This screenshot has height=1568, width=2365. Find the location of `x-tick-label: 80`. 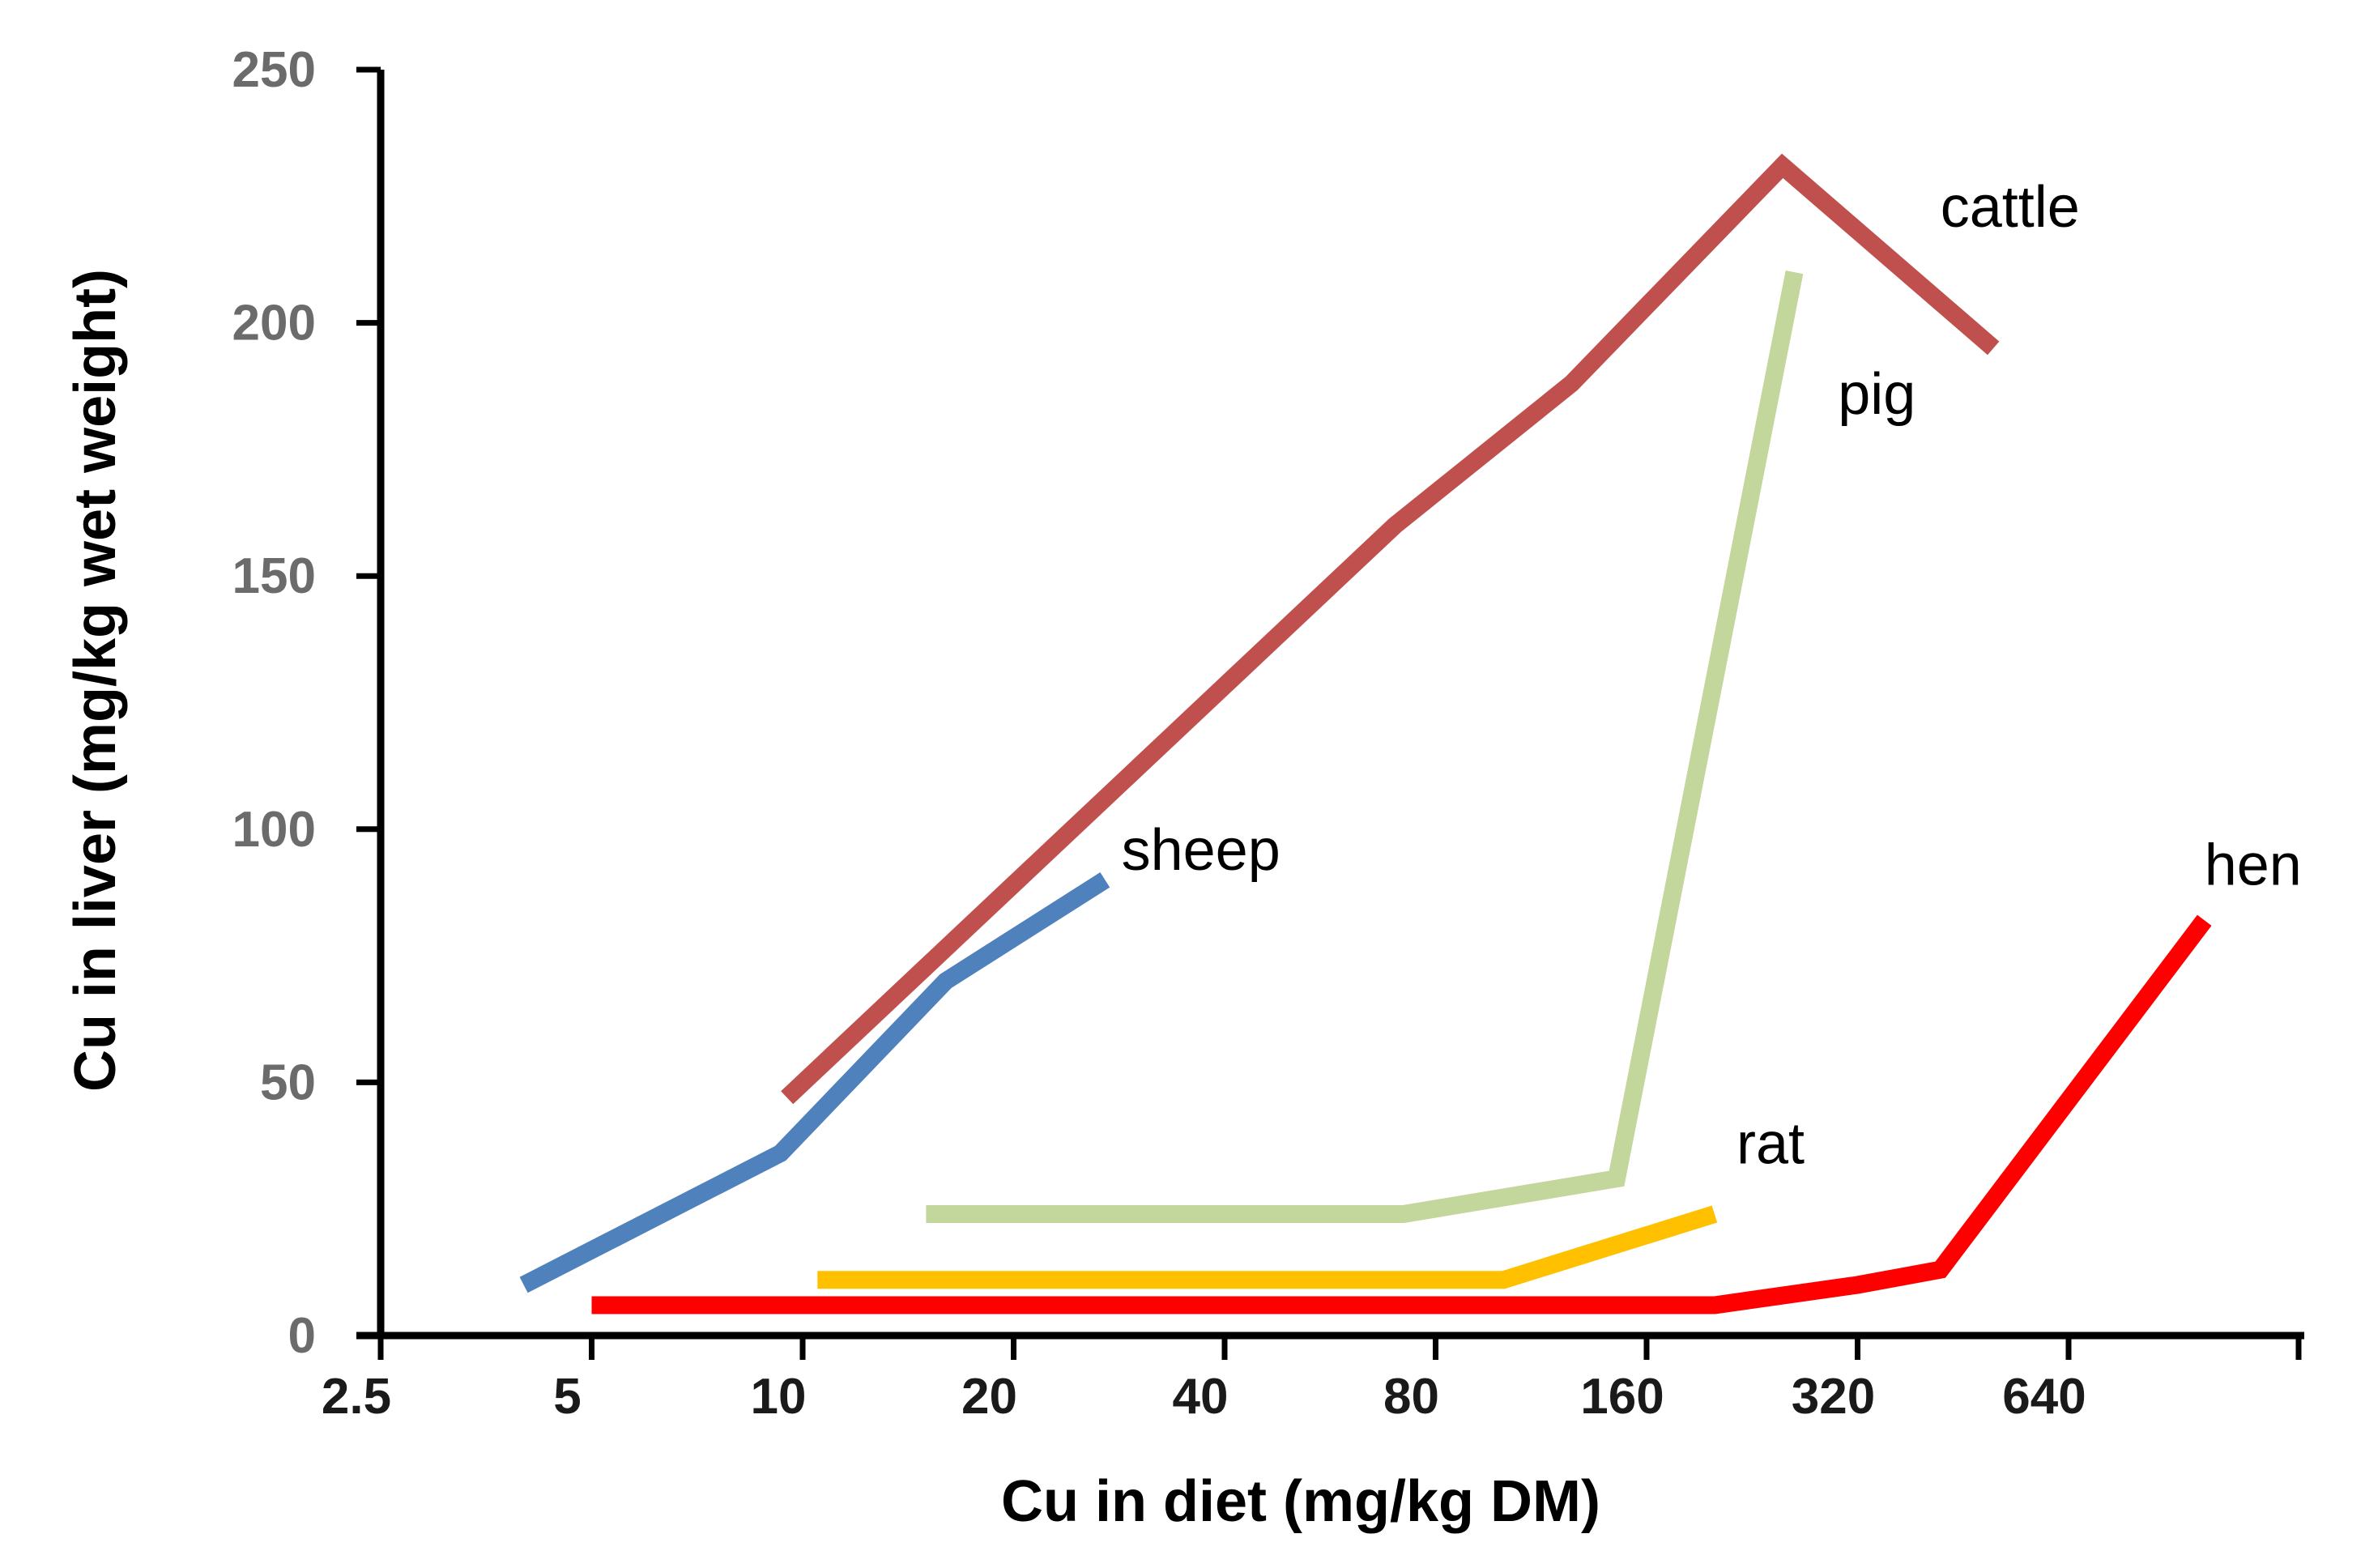

x-tick-label: 80 is located at coordinates (1411, 1397).